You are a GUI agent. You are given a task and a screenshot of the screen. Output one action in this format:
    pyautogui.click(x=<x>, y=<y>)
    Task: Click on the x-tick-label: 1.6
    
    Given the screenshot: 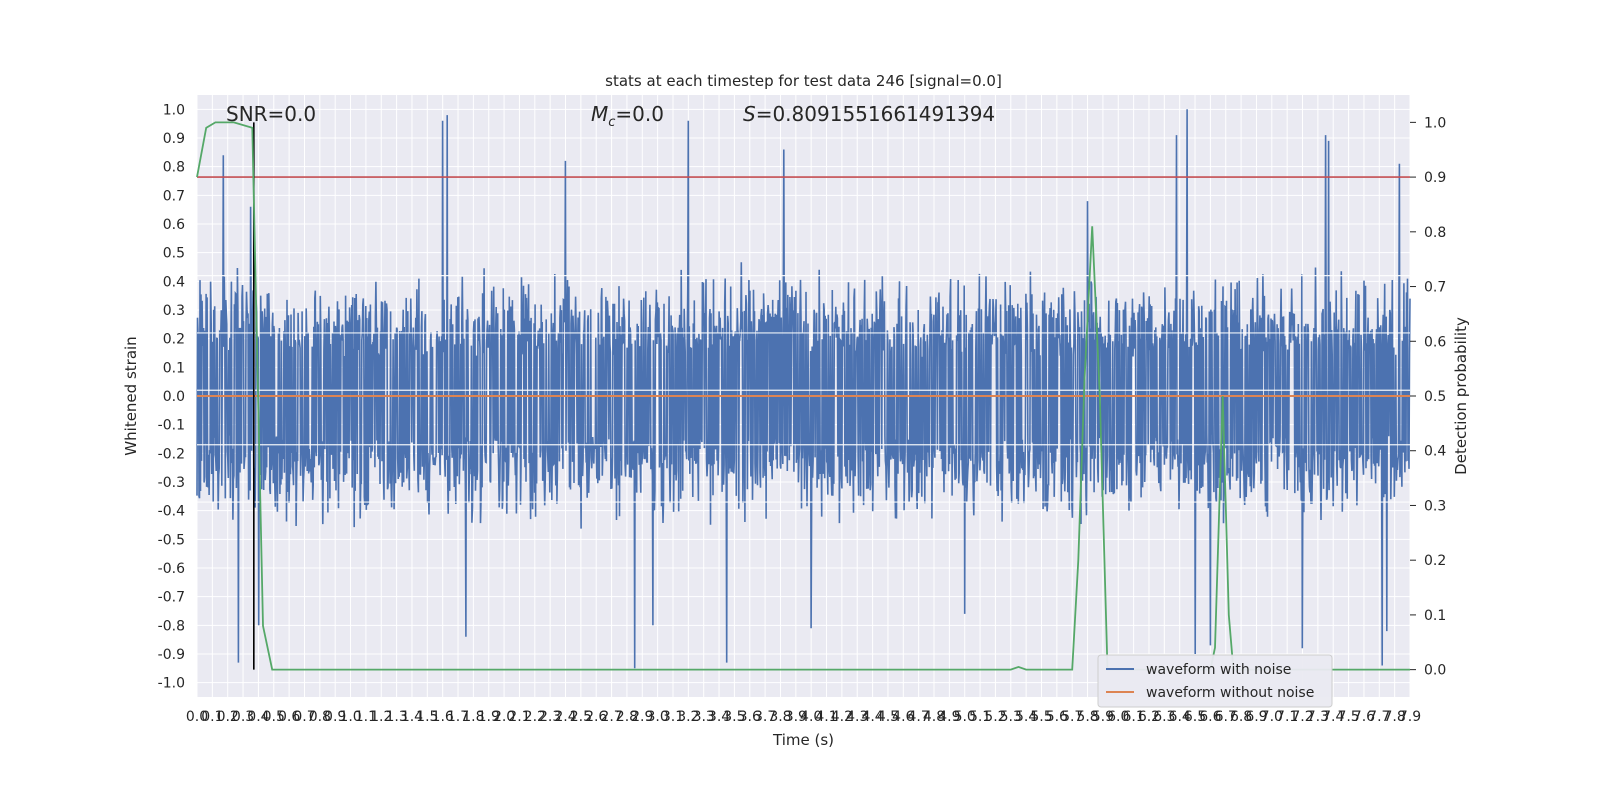 What is the action you would take?
    pyautogui.click(x=443, y=717)
    